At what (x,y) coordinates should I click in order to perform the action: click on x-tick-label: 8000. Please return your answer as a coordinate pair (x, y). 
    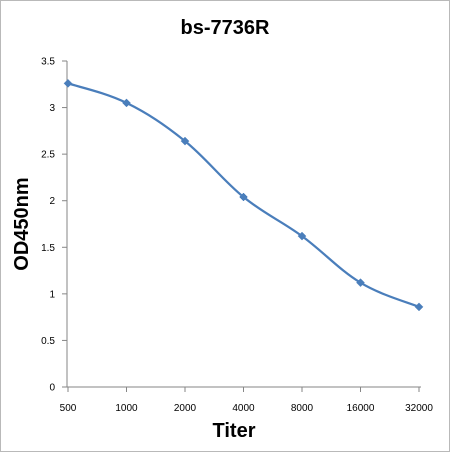
    Looking at the image, I should click on (302, 408).